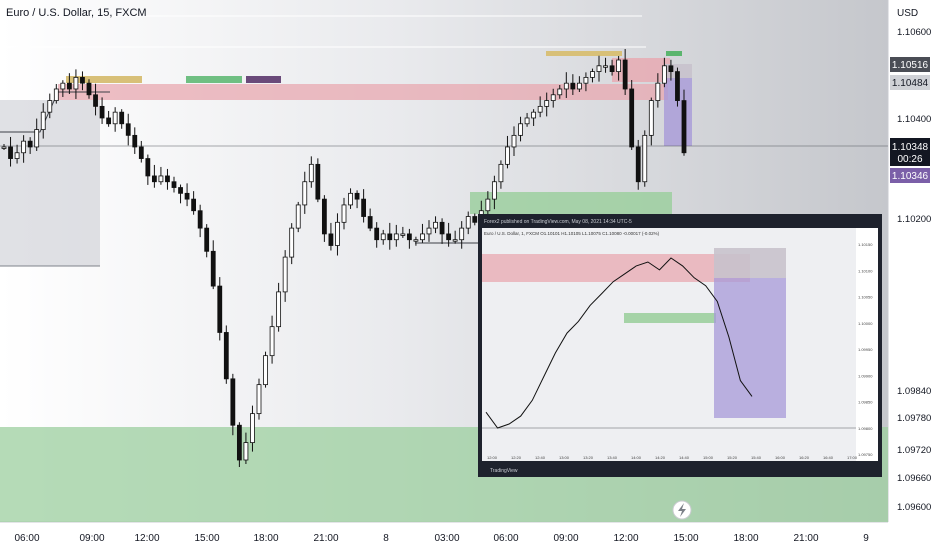 The width and height of the screenshot is (932, 555). I want to click on consolidation-box-left, so click(50, 183).